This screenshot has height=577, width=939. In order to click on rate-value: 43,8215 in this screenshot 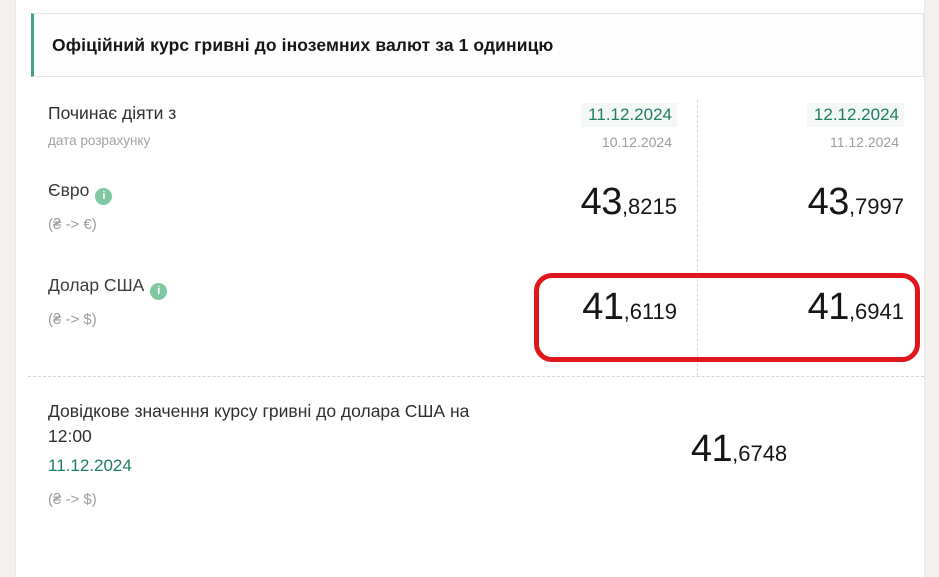, I will do `click(628, 202)`.